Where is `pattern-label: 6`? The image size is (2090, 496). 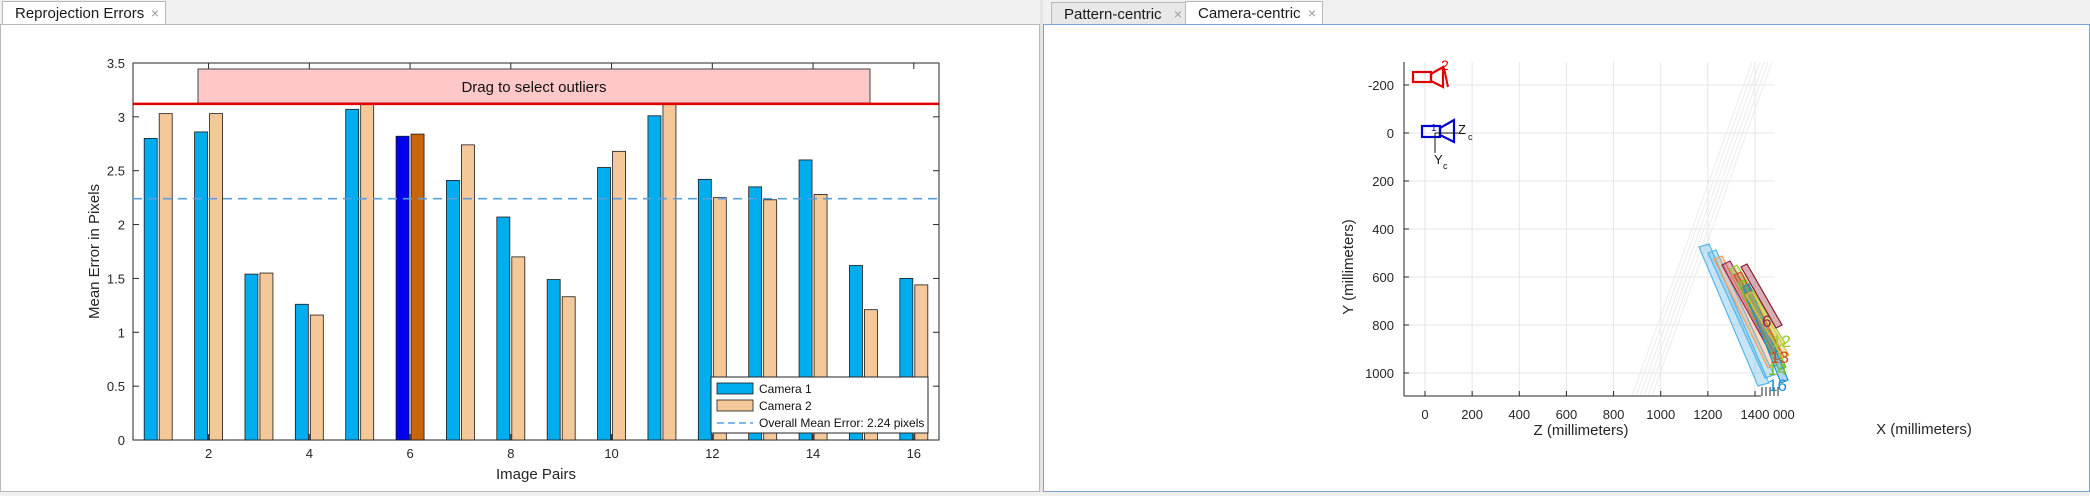
pattern-label: 6 is located at coordinates (1766, 321).